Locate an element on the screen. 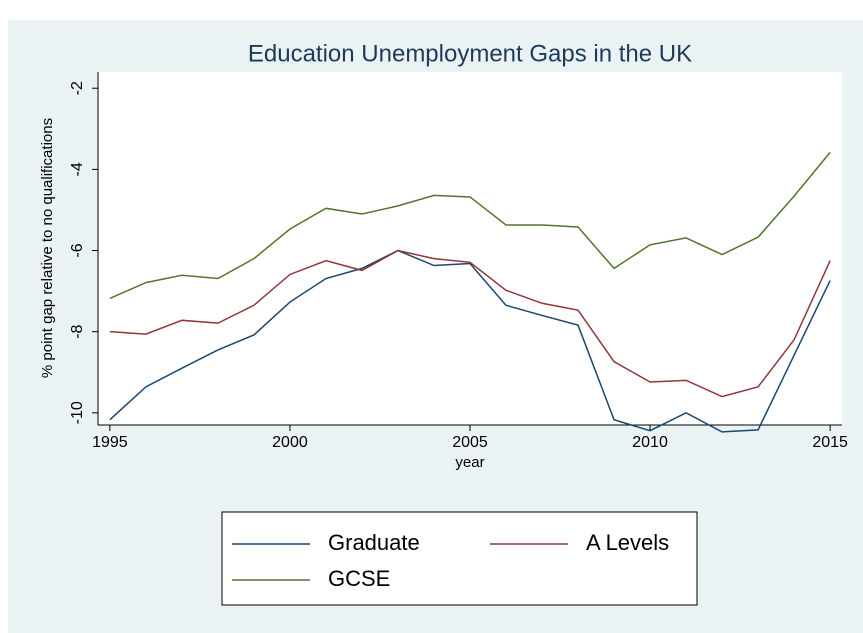 The image size is (863, 633). x-tick-label: 1995 is located at coordinates (110, 442).